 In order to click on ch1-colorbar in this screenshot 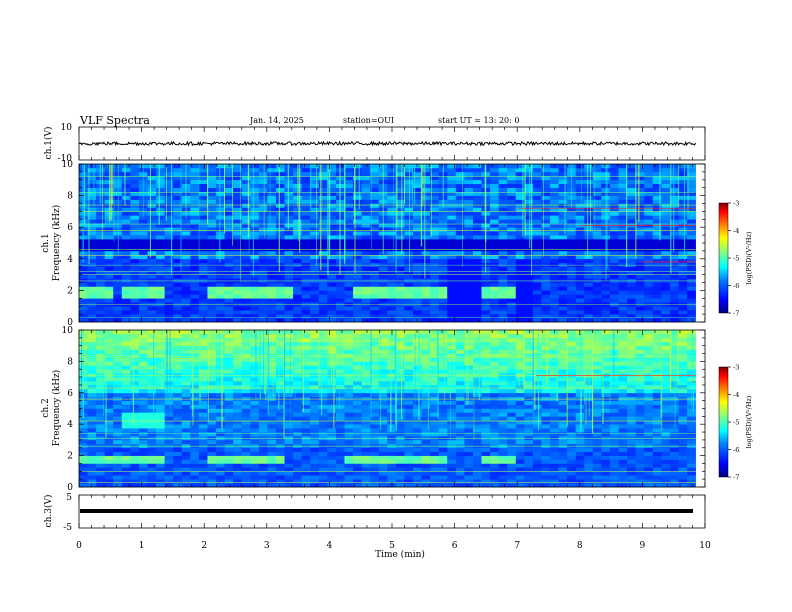, I will do `click(723, 258)`.